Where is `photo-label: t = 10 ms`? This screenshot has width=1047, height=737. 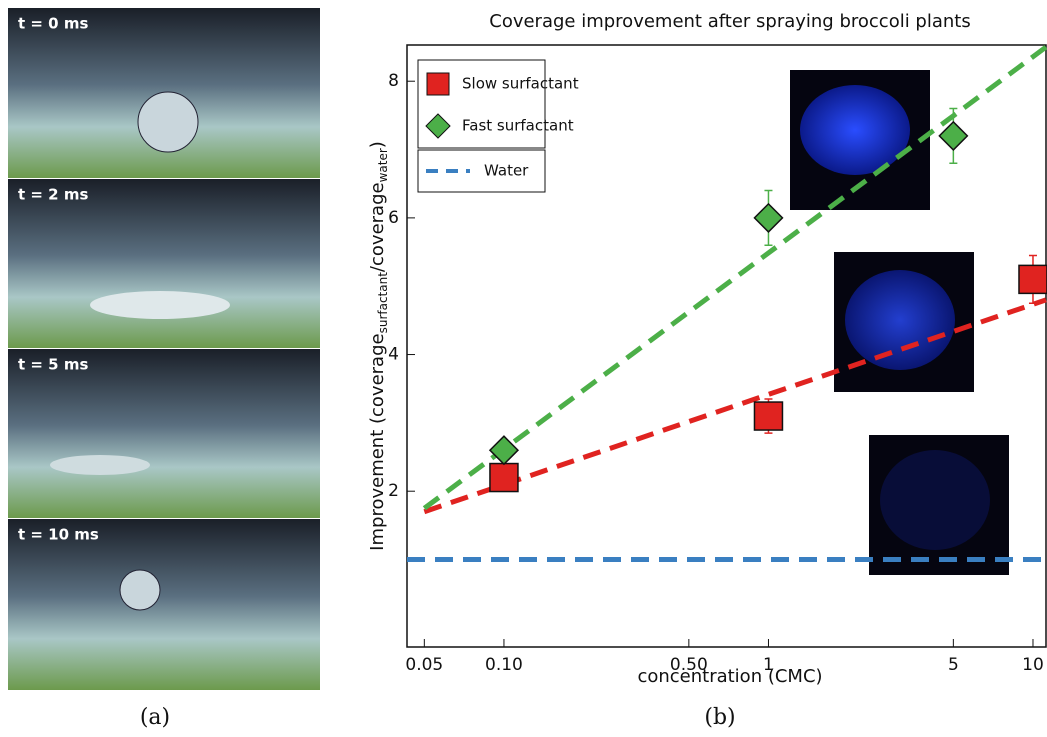 photo-label: t = 10 ms is located at coordinates (58, 535).